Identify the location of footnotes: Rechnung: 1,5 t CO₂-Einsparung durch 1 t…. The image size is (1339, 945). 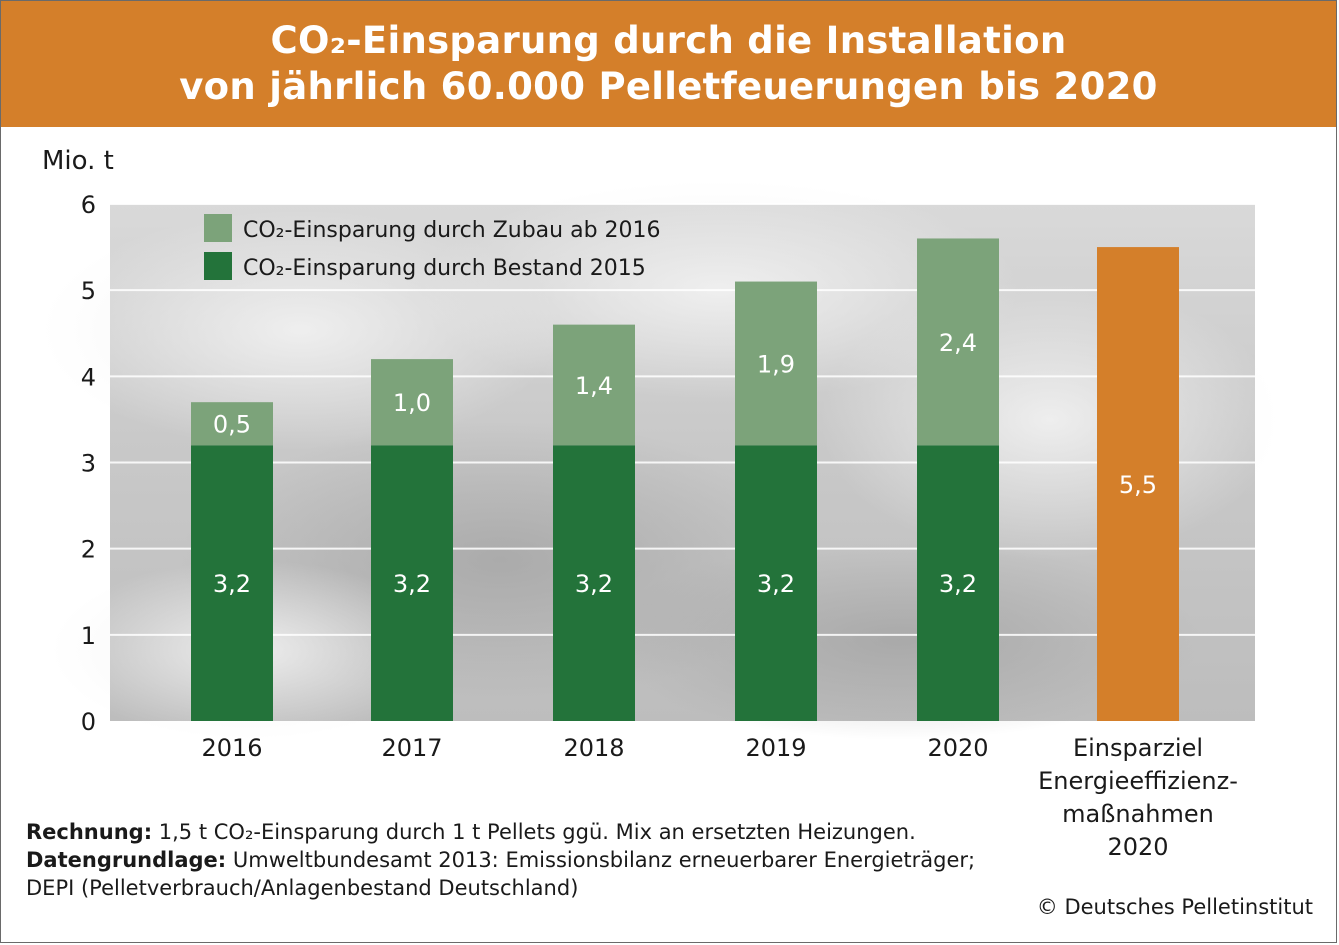
(500, 860).